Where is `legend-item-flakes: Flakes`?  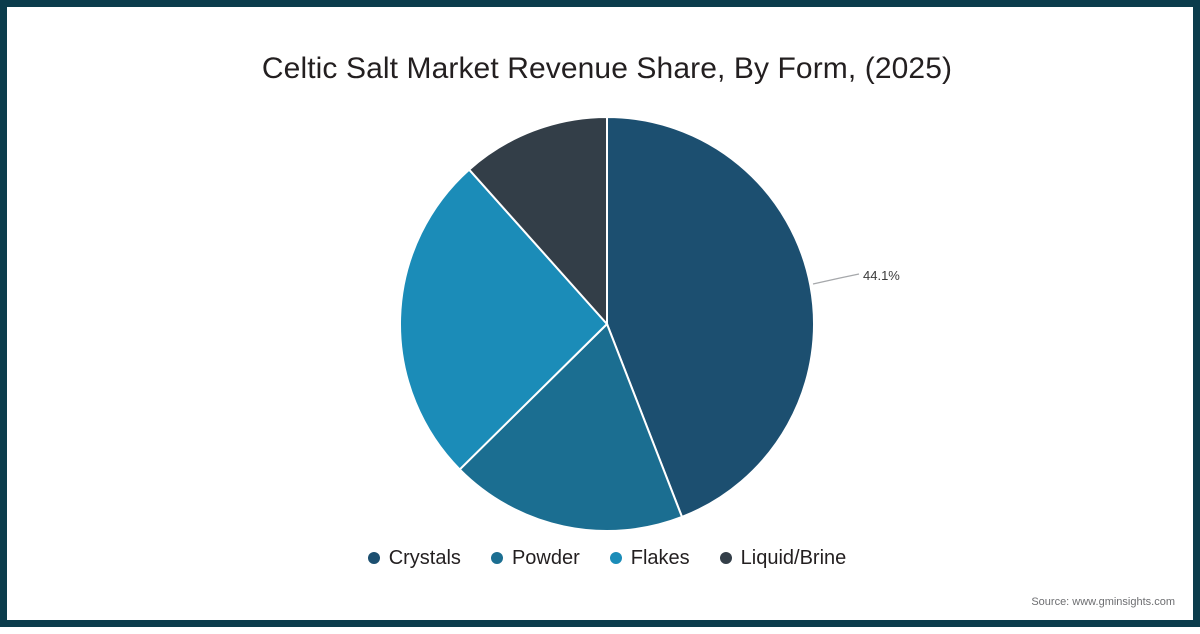 legend-item-flakes: Flakes is located at coordinates (649, 558).